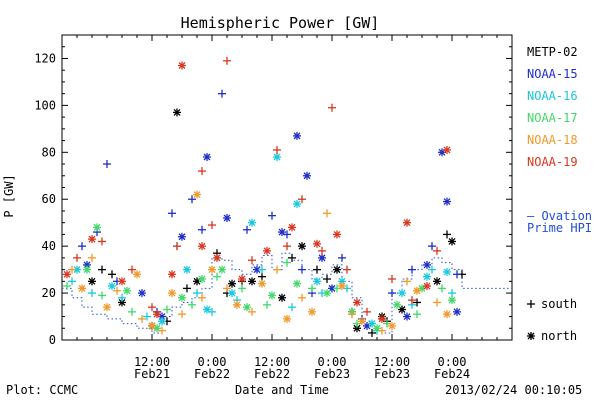 The image size is (600, 400). Describe the element at coordinates (152, 374) in the screenshot. I see `x-tick-label-date: Feb21` at that location.